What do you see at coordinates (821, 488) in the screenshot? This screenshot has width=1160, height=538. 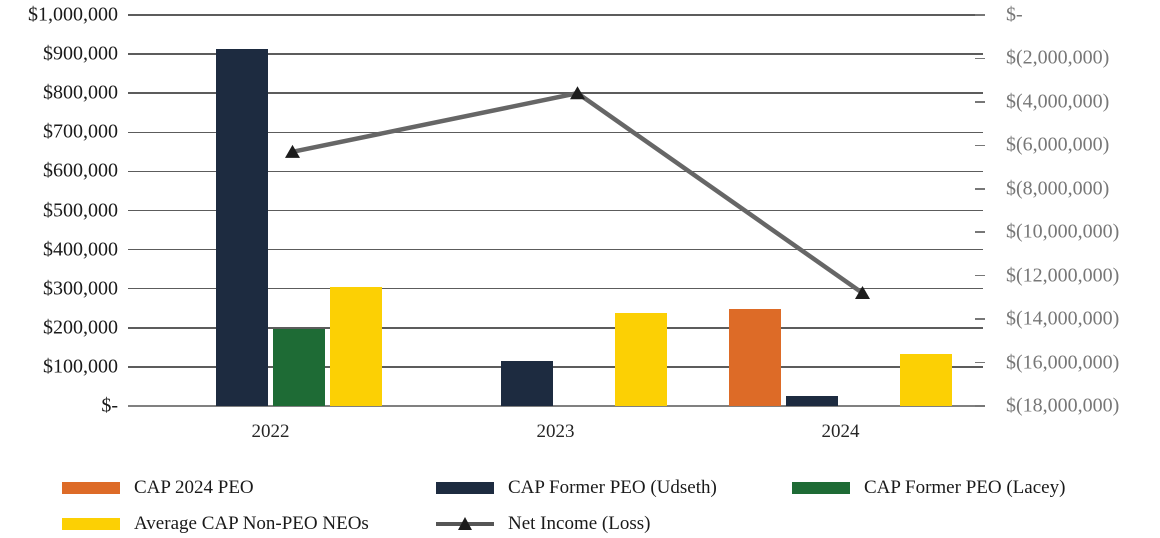 I see `cap-former-peo-lacey-swatch` at bounding box center [821, 488].